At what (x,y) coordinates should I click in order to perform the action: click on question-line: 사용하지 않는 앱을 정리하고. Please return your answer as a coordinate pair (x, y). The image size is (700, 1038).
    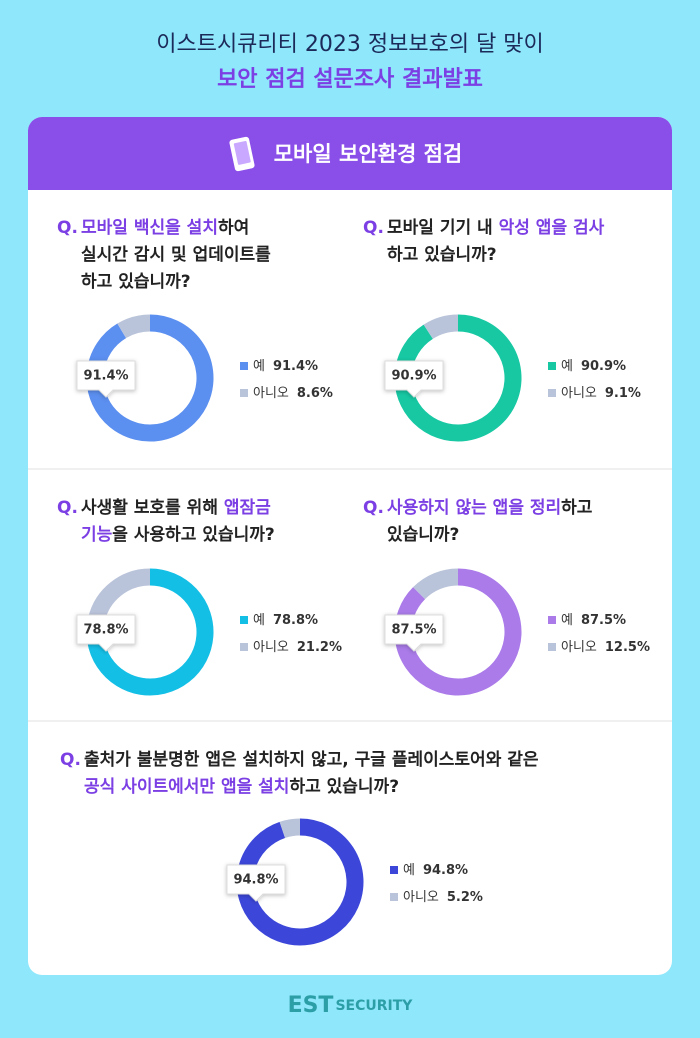
    Looking at the image, I should click on (490, 507).